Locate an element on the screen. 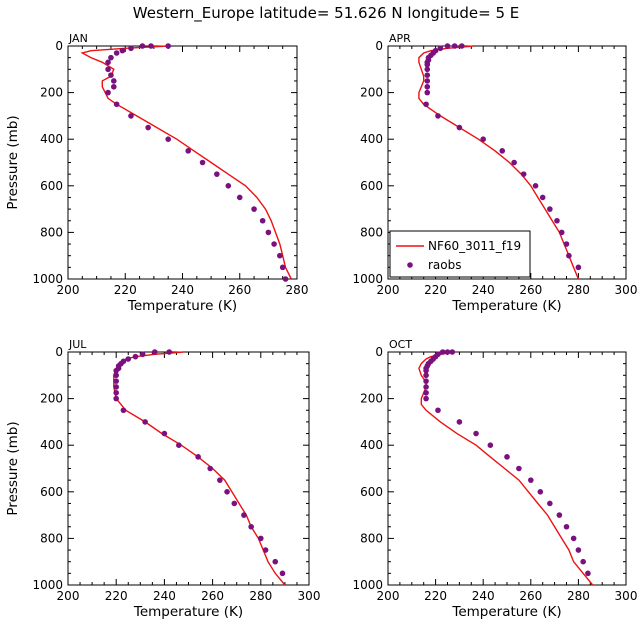 The image size is (643, 640). legend-box is located at coordinates (460, 254).